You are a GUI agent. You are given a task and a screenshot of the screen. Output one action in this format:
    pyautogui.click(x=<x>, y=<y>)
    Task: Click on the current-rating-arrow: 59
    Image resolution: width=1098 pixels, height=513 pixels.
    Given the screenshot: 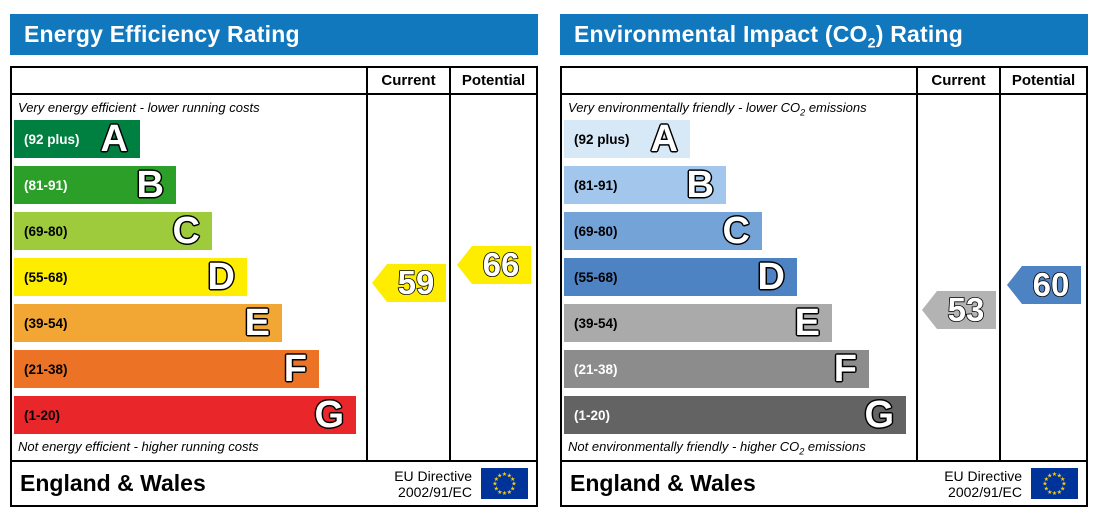 What is the action you would take?
    pyautogui.click(x=408, y=282)
    